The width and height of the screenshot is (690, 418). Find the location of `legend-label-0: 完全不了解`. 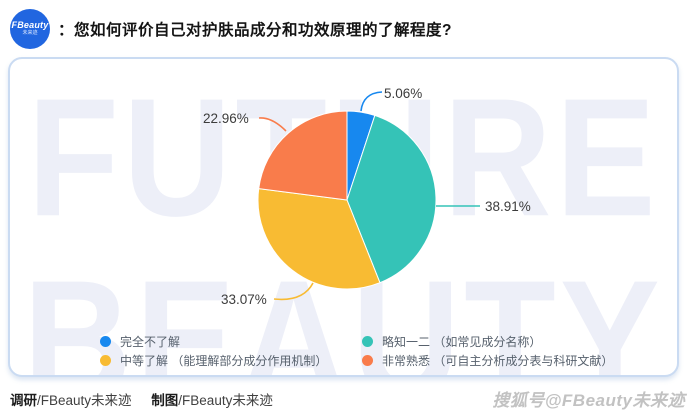

legend-label-0: 完全不了解 is located at coordinates (150, 342).